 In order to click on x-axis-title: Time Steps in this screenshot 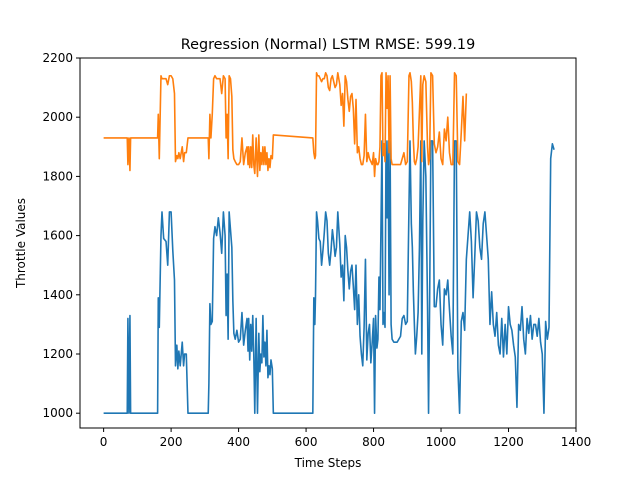, I will do `click(328, 463)`.